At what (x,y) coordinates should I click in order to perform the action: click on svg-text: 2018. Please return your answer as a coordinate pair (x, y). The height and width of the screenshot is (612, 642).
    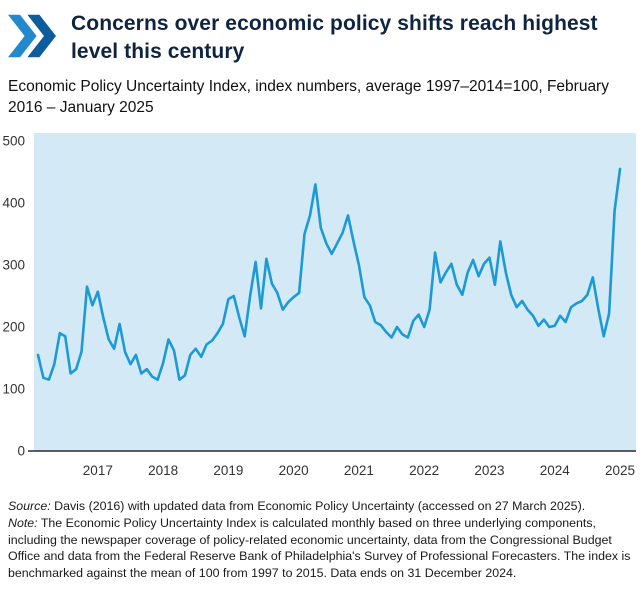
    Looking at the image, I should click on (163, 470).